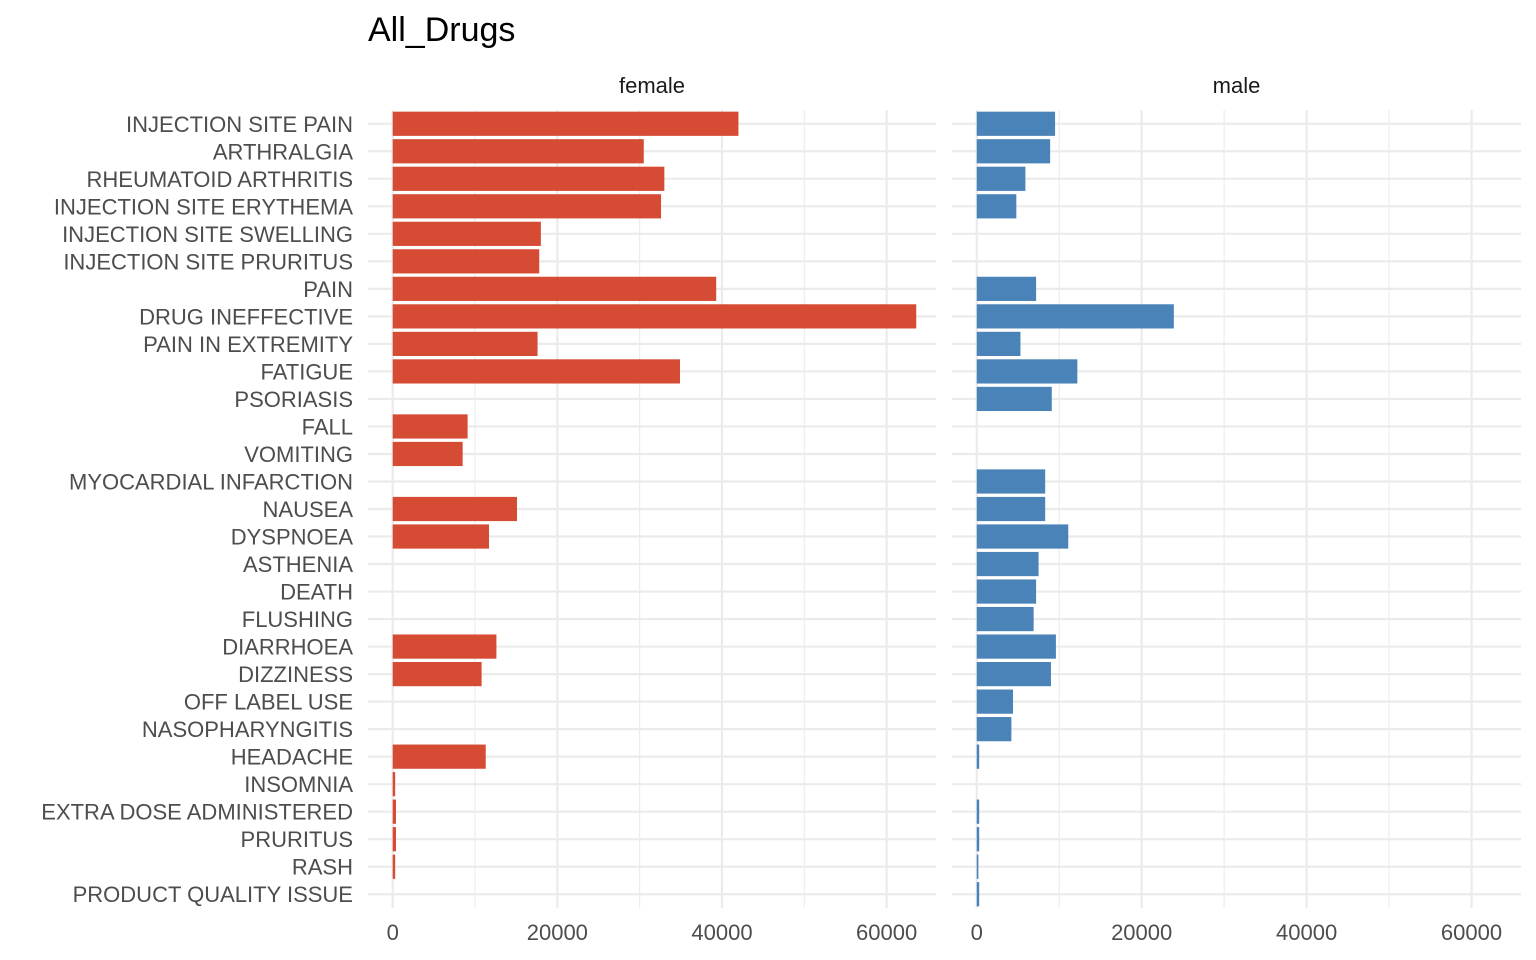  Describe the element at coordinates (248, 344) in the screenshot. I see `category-label: PAIN IN EXTREMITY` at that location.